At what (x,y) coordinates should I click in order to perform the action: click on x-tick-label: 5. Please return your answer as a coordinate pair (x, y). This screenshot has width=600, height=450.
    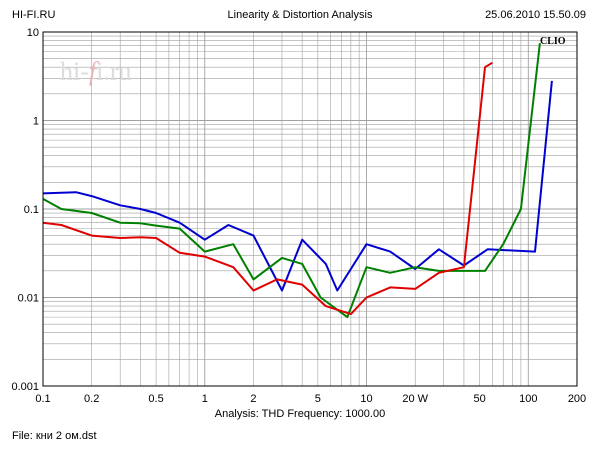
    Looking at the image, I should click on (318, 399).